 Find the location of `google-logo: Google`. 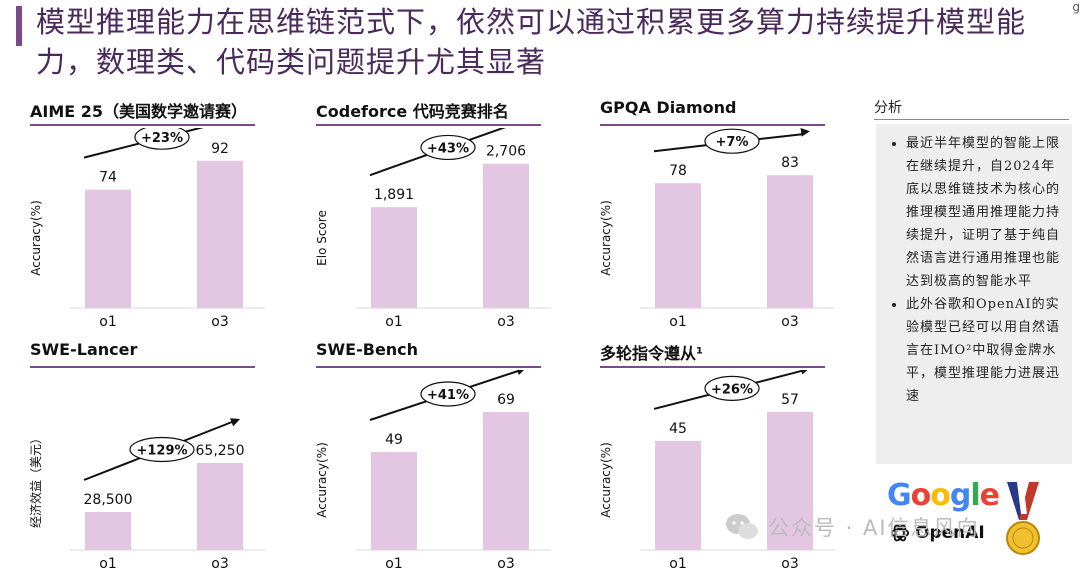

google-logo: Google is located at coordinates (943, 495).